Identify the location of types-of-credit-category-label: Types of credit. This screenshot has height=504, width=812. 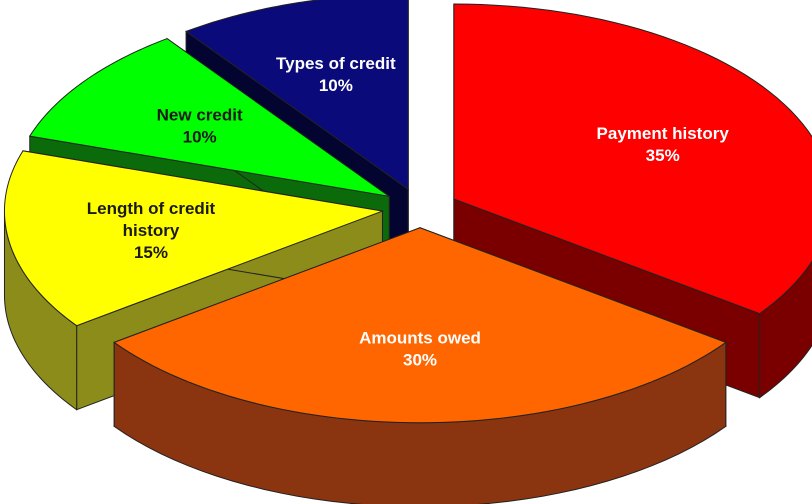
(336, 63).